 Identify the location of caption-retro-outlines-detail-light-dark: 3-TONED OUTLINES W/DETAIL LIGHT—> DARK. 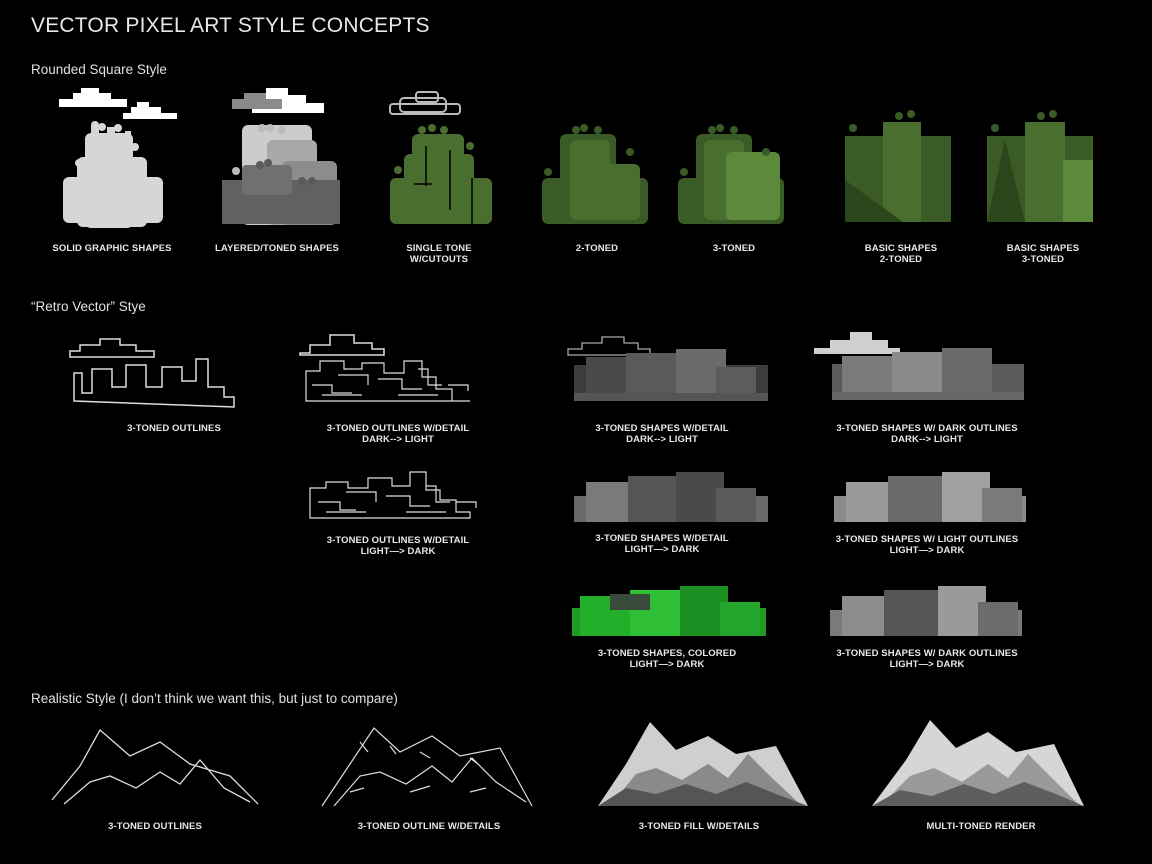
(398, 546).